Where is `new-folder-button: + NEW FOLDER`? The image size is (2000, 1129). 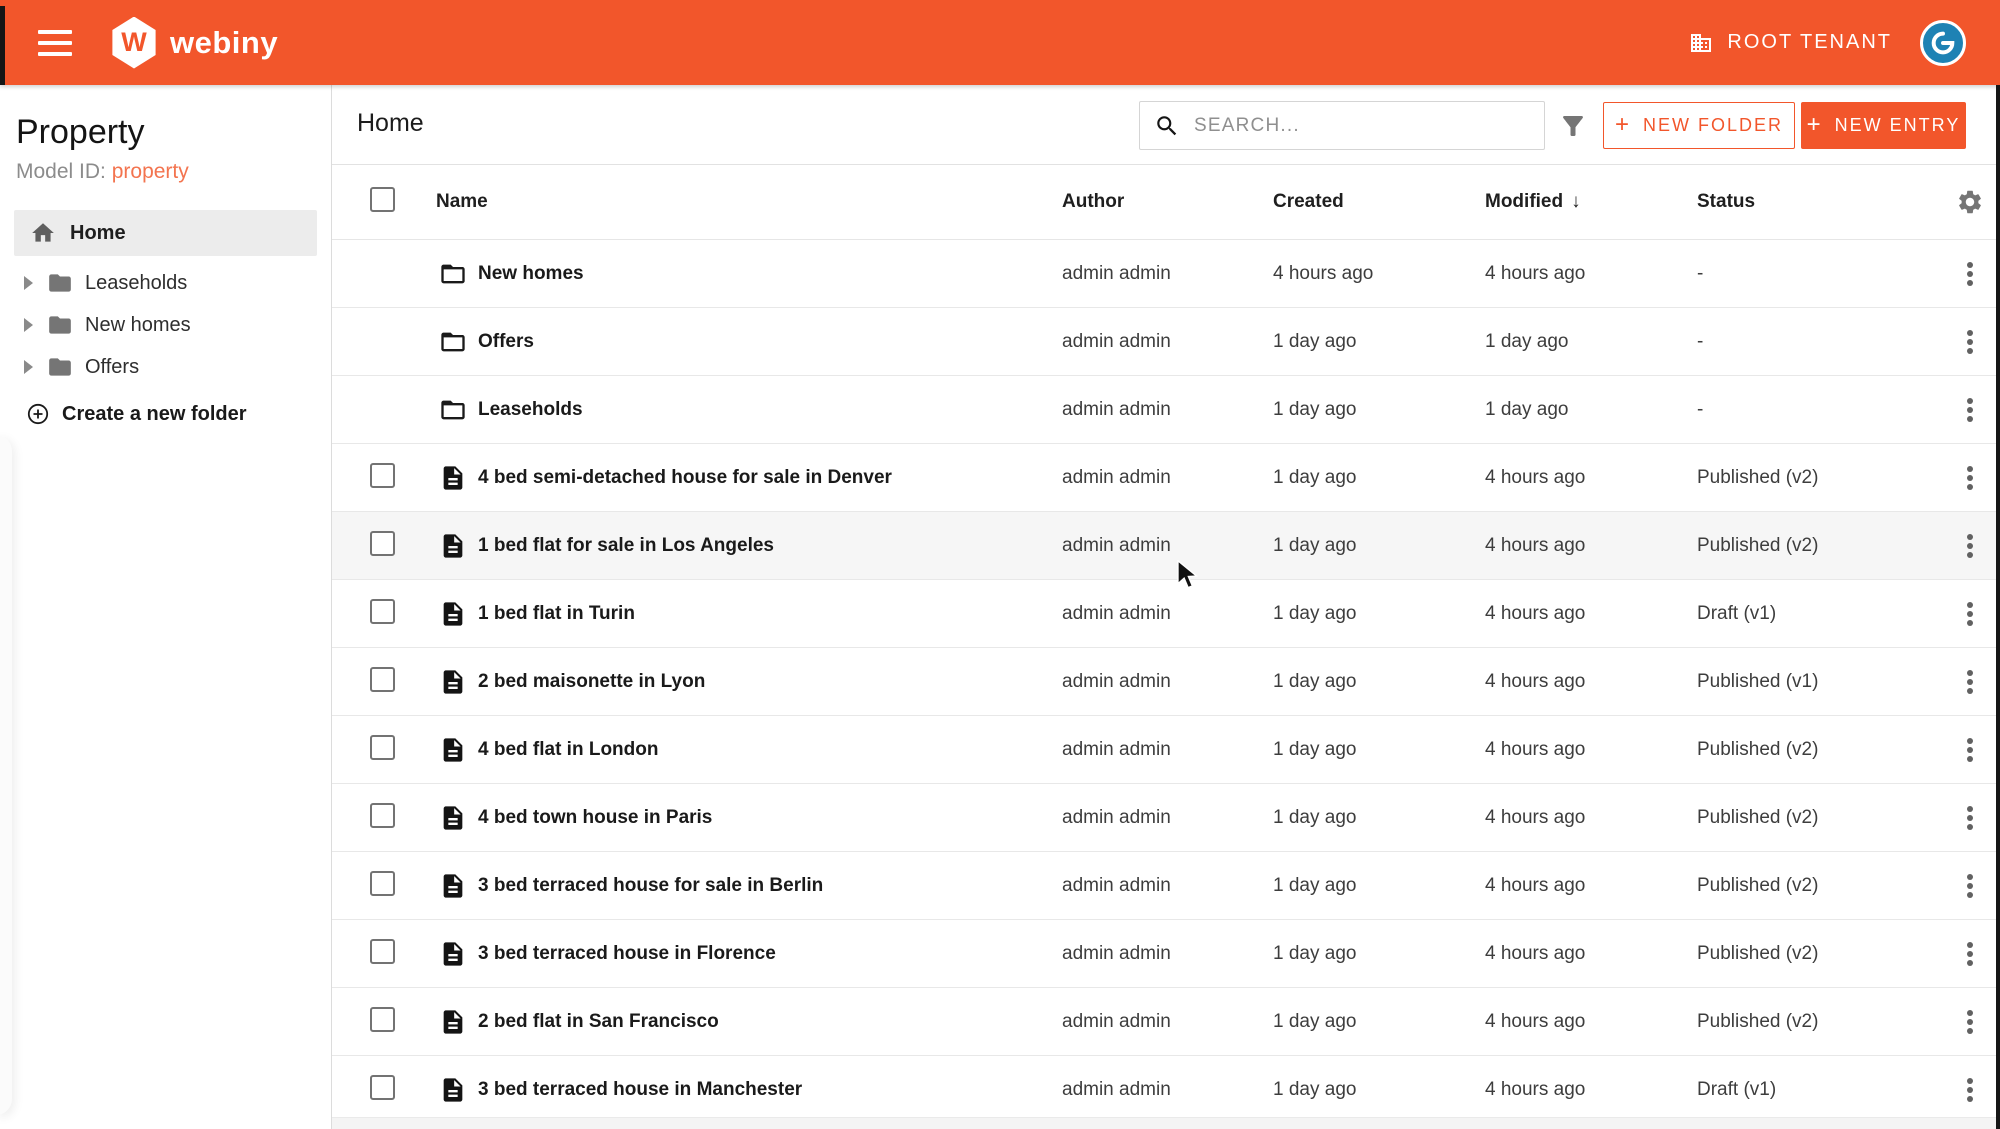 new-folder-button: + NEW FOLDER is located at coordinates (1699, 125).